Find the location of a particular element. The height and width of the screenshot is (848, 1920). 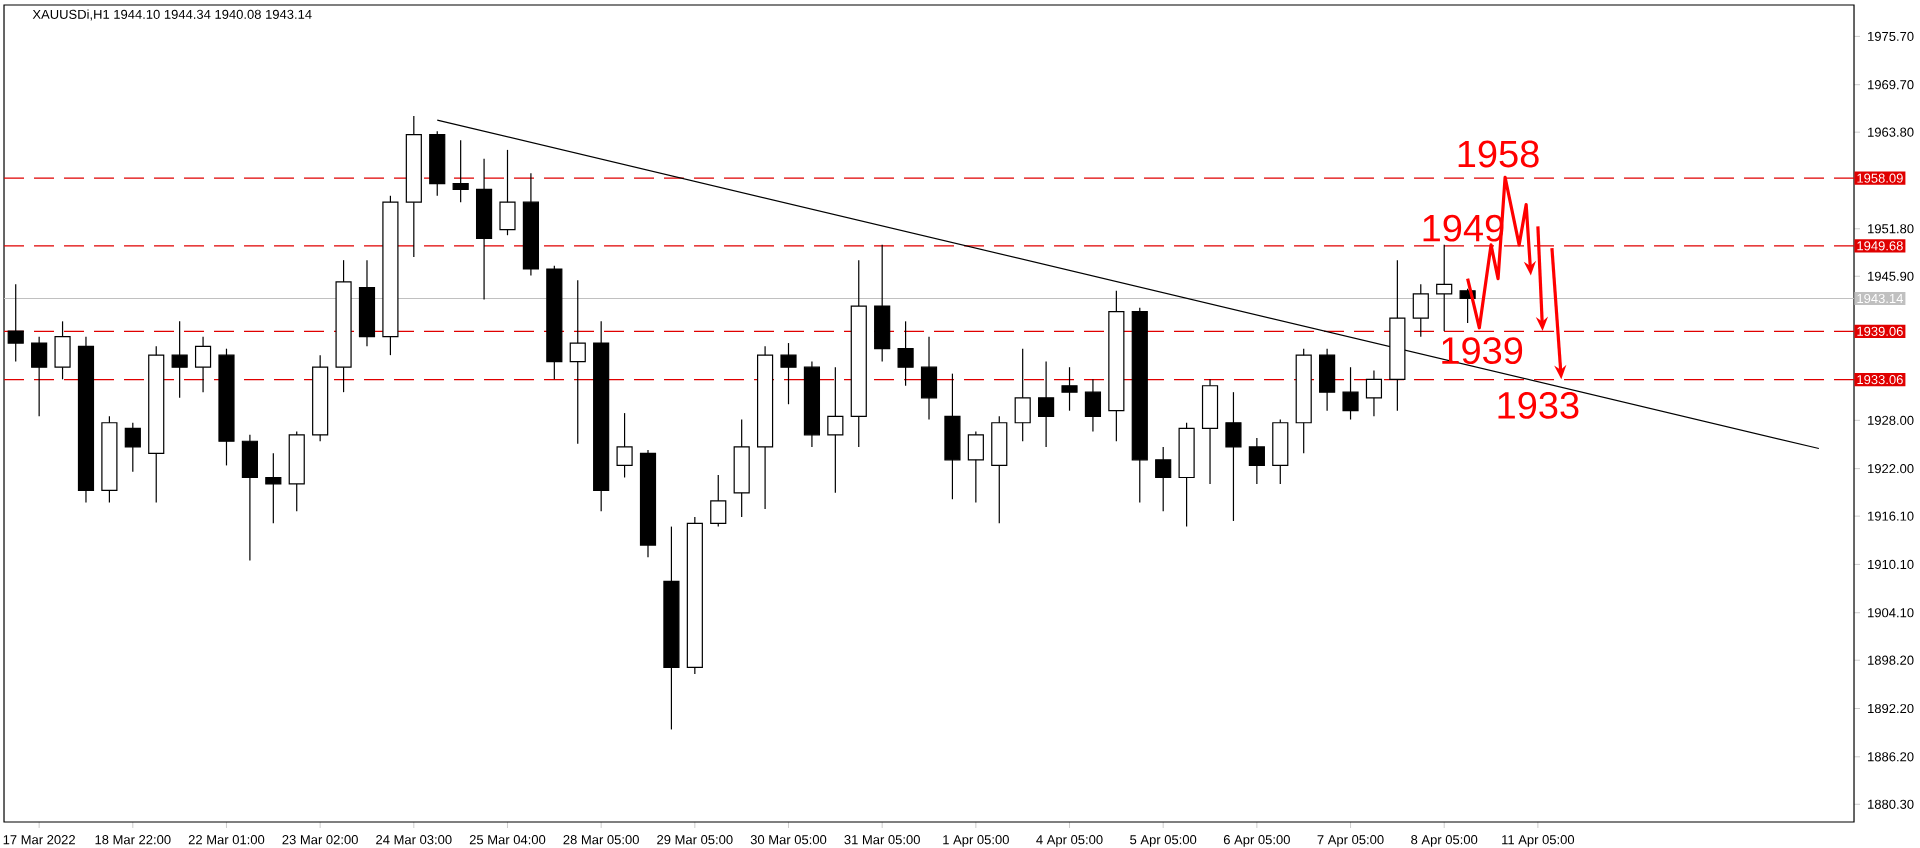

x-tick-label: 25 Mar 04:00 is located at coordinates (507, 840).